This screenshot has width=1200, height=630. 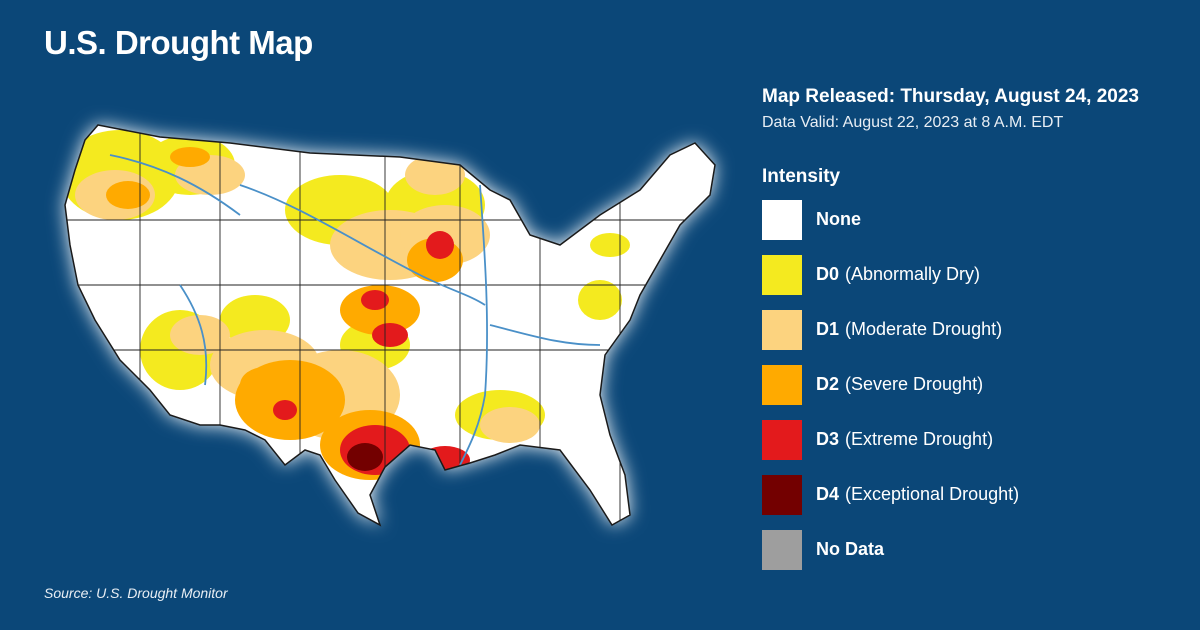 I want to click on legend-desc: (Severe Drought), so click(x=914, y=384).